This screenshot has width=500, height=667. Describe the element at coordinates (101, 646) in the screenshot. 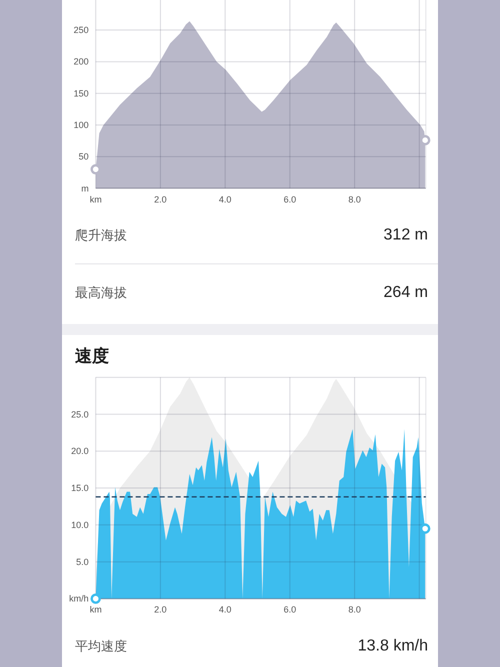

I see `text: 平均速度` at that location.